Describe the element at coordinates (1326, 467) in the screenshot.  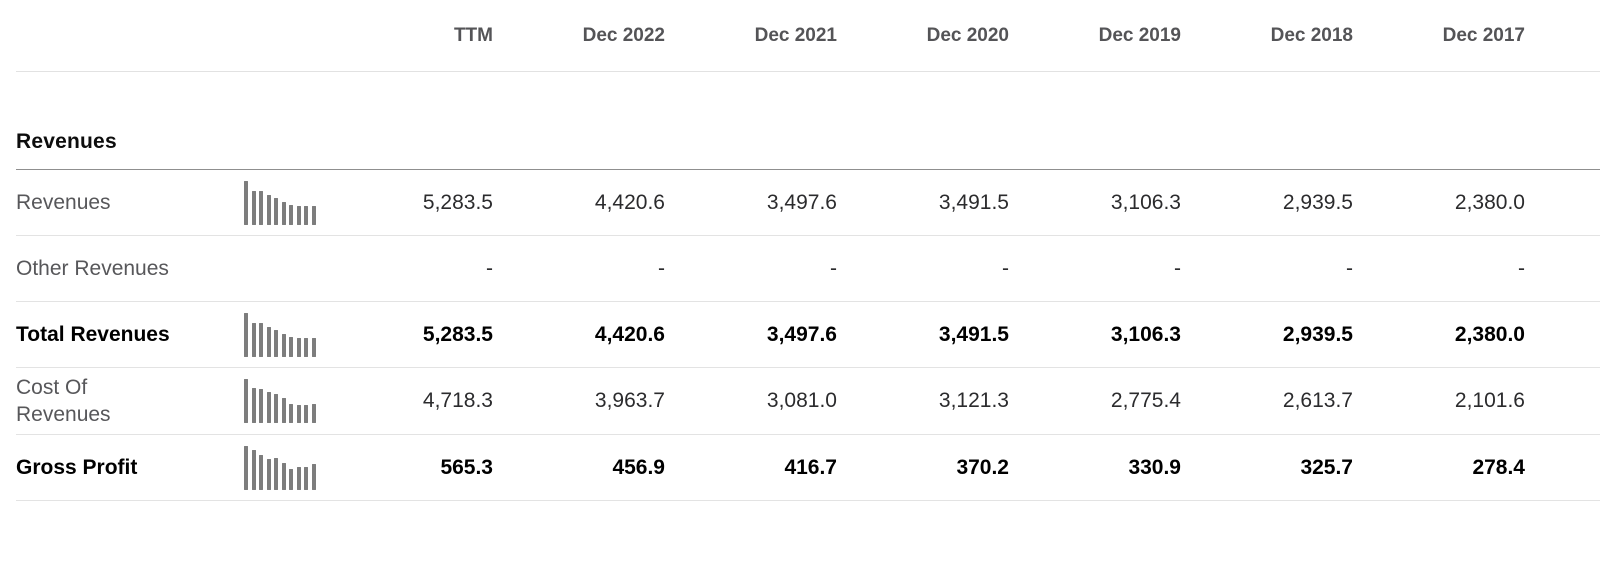
I see `cell-dec2018: 325.7` at that location.